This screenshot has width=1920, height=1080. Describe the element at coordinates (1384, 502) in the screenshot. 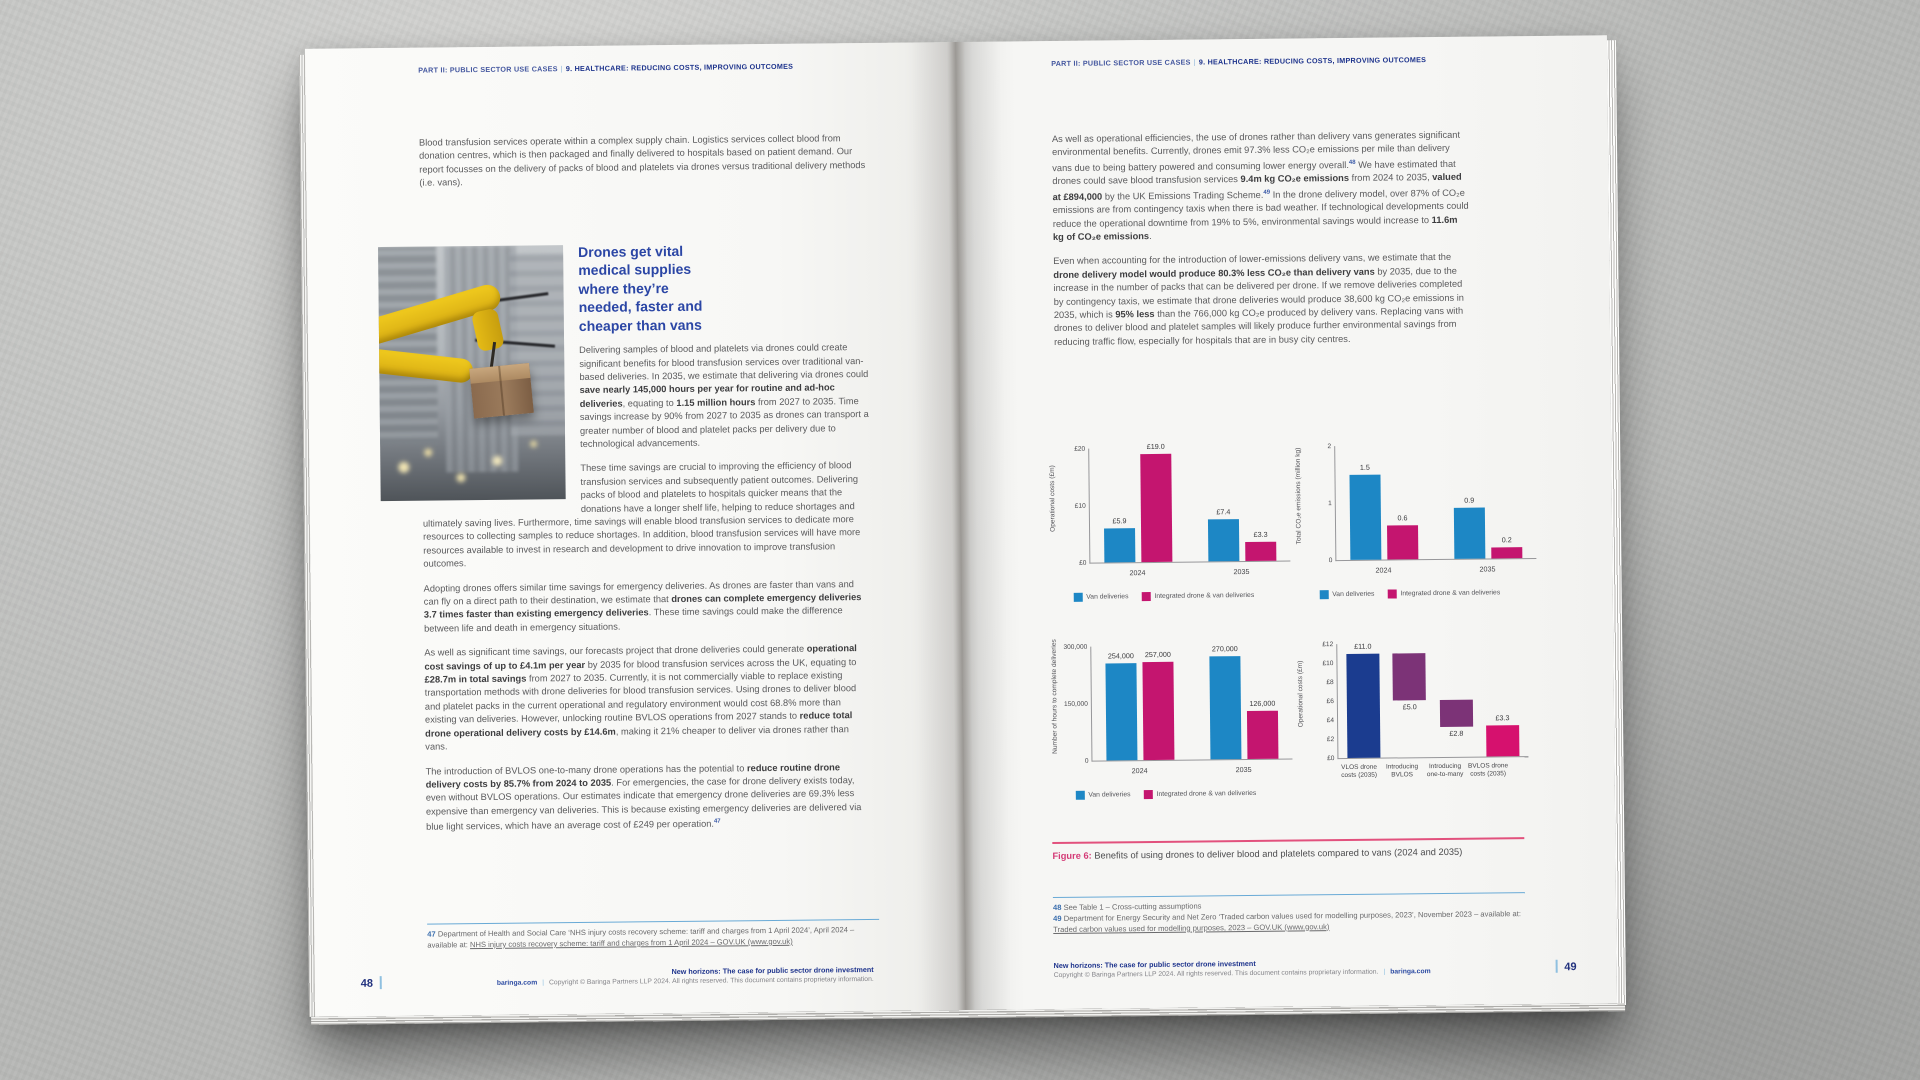

I see `bar-group: 1.5 0.6` at that location.